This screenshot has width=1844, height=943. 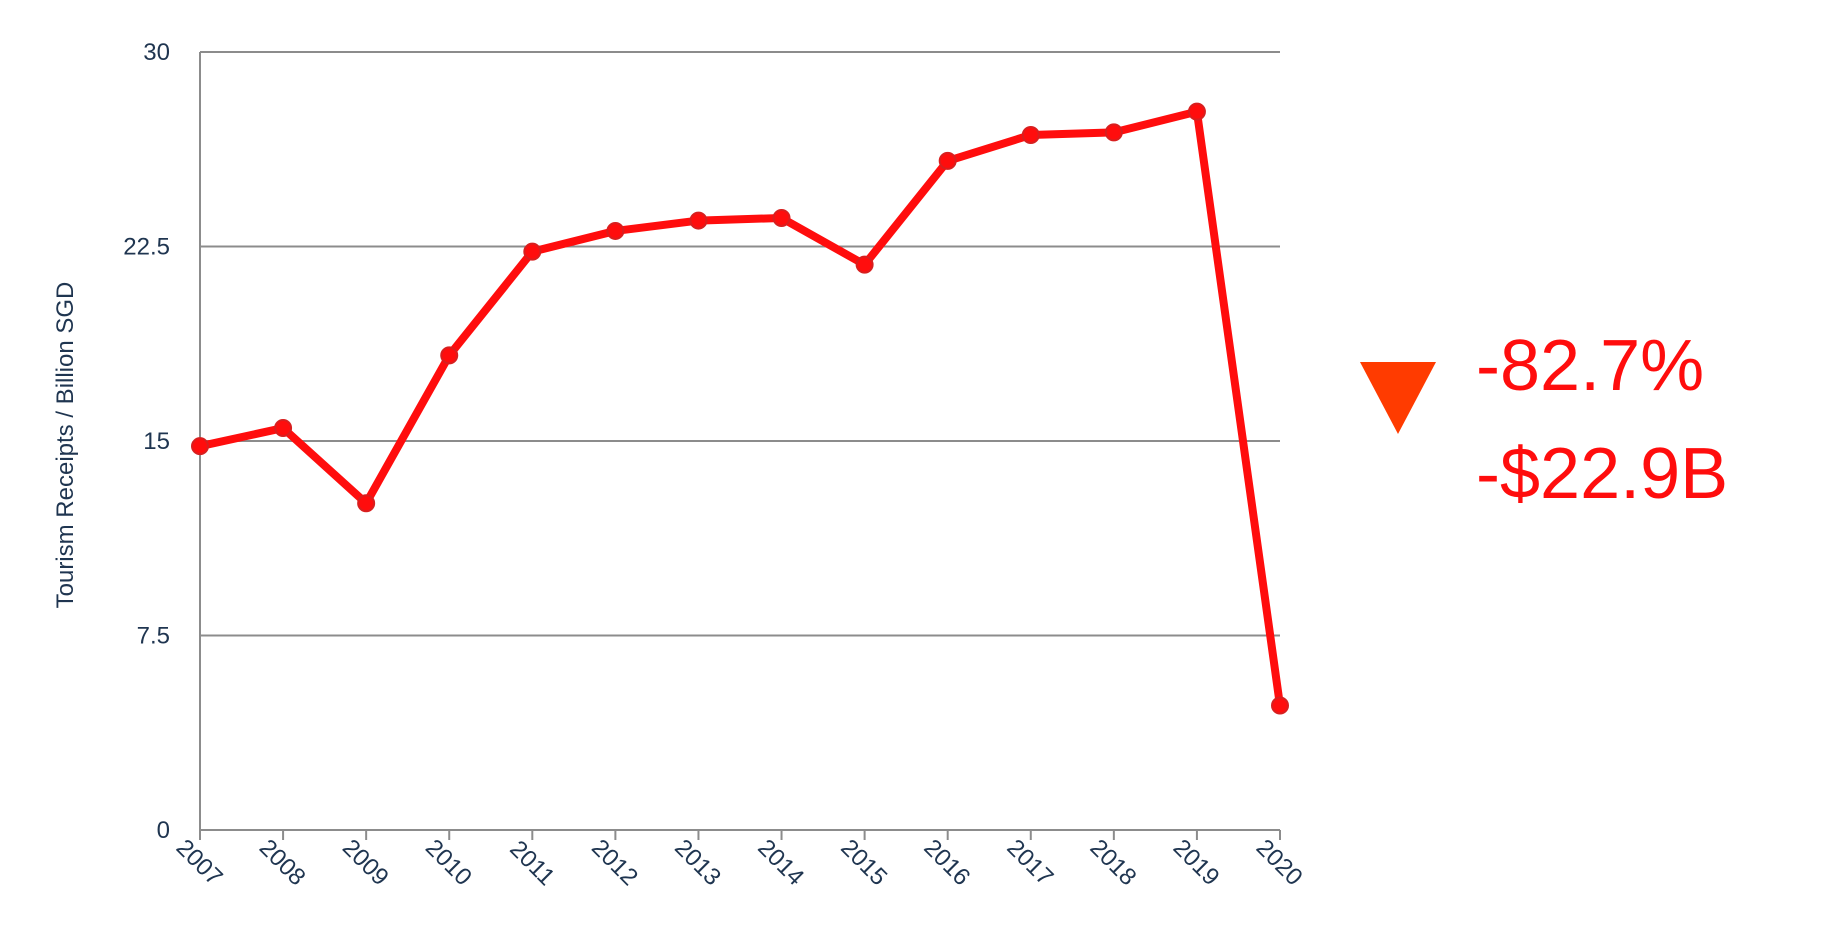 I want to click on change-callout: -82.7% -$22.9B, so click(x=1590, y=430).